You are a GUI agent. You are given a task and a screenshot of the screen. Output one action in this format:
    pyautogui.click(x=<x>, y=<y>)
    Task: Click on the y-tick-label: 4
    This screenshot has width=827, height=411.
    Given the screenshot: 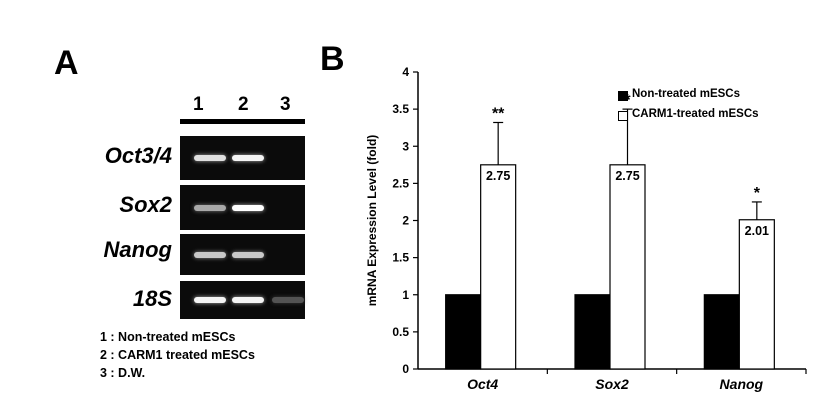 What is the action you would take?
    pyautogui.click(x=405, y=72)
    